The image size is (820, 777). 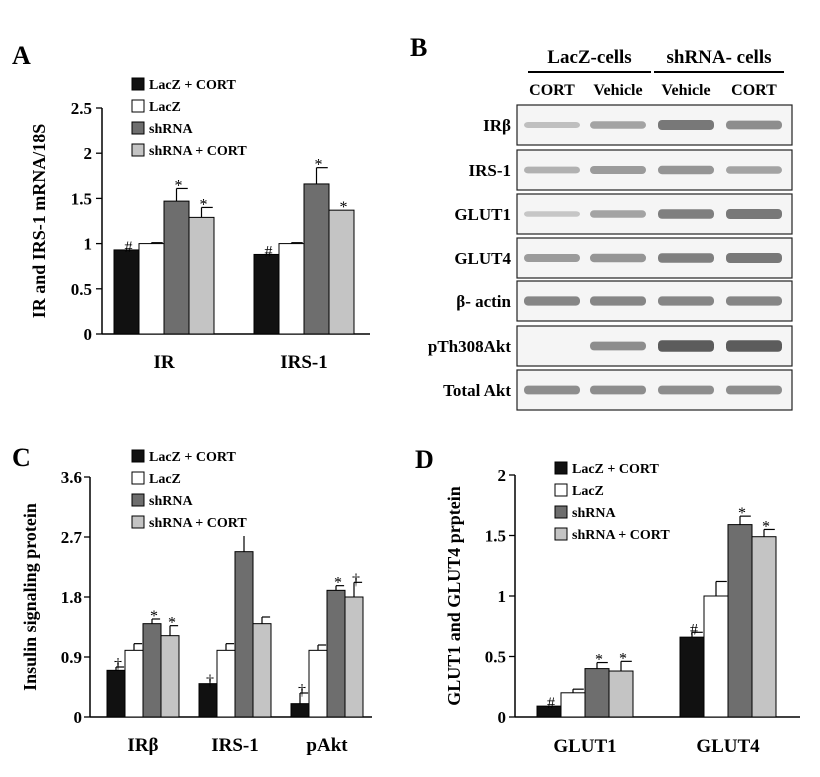 What do you see at coordinates (424, 459) in the screenshot?
I see `panel-label-d: D` at bounding box center [424, 459].